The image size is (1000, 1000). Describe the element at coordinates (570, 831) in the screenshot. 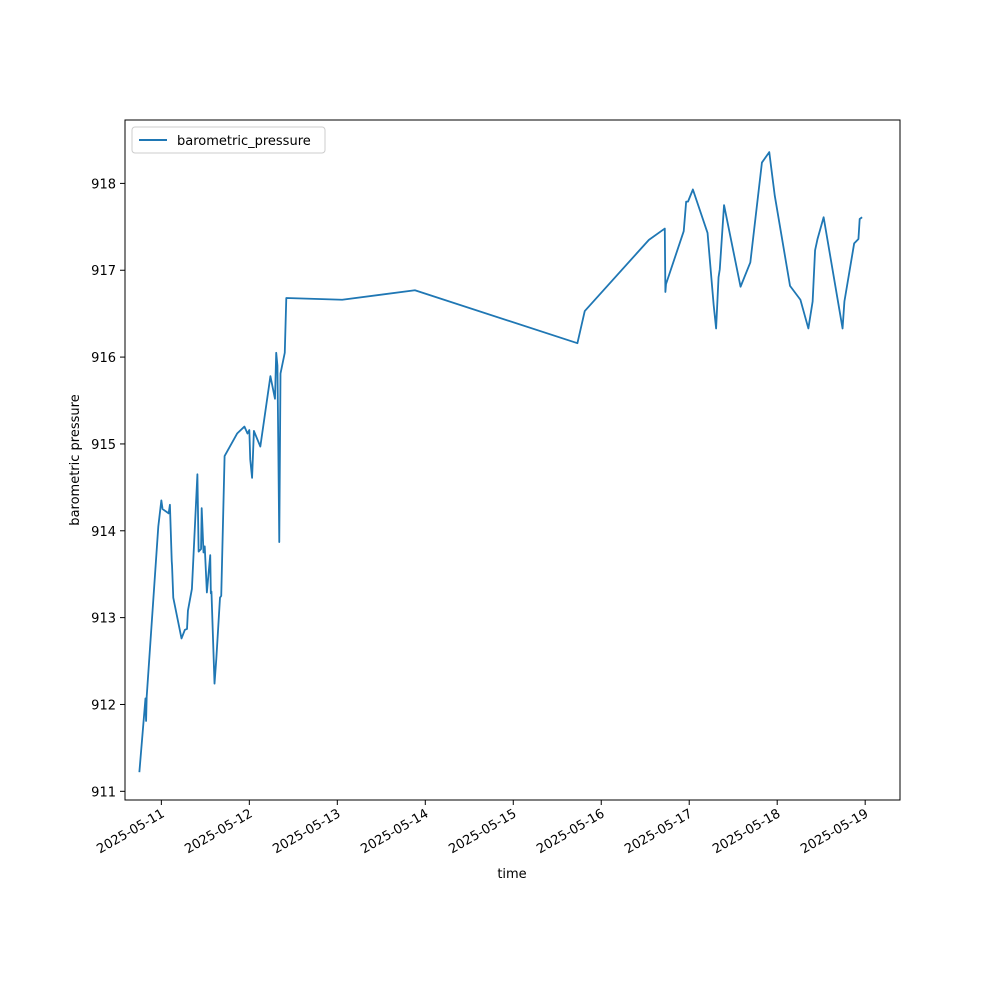

I see `x-tick-label: 2025-05-16` at that location.